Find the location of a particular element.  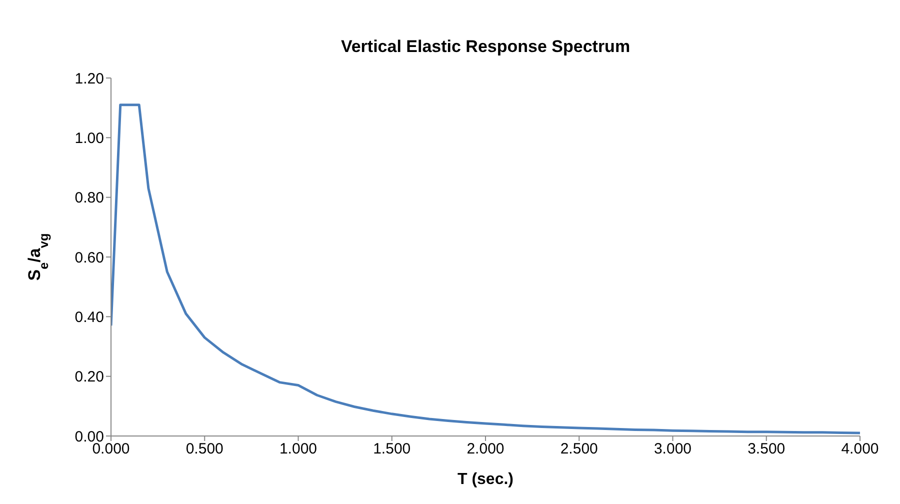

y-tick-label: 1.00 is located at coordinates (89, 138).